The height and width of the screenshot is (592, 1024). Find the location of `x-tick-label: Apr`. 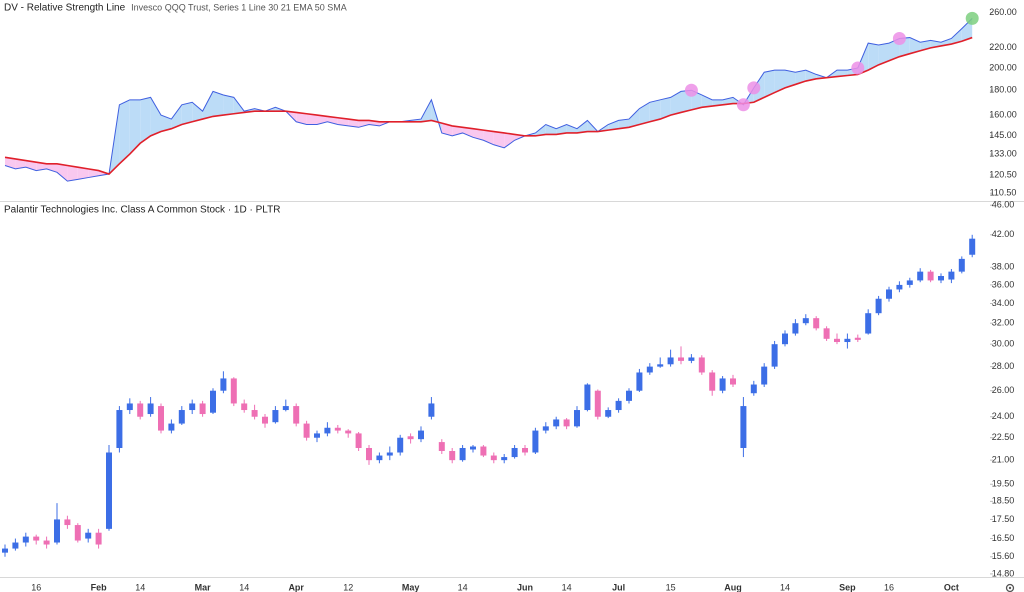

x-tick-label: Apr is located at coordinates (296, 587).